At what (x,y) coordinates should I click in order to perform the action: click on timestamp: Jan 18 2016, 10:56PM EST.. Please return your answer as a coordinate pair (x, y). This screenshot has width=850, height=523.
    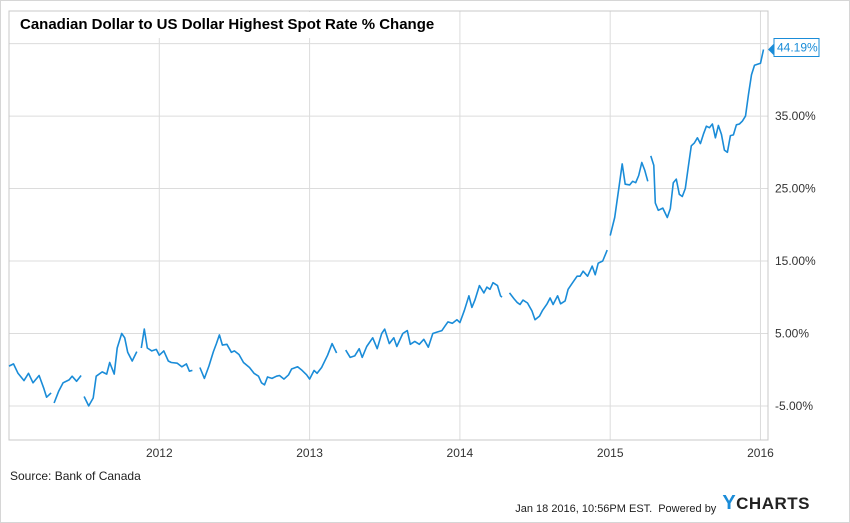
    Looking at the image, I should click on (584, 509).